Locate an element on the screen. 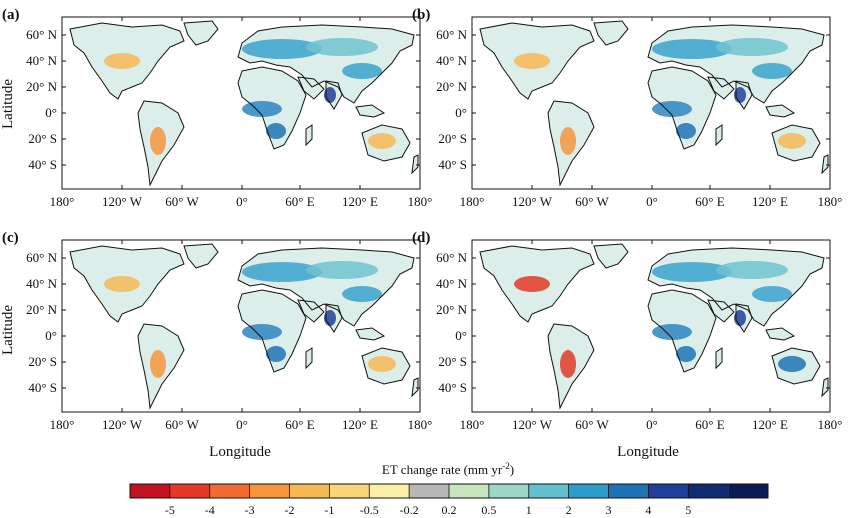 The height and width of the screenshot is (518, 850). panel-label: (d) is located at coordinates (421, 238).